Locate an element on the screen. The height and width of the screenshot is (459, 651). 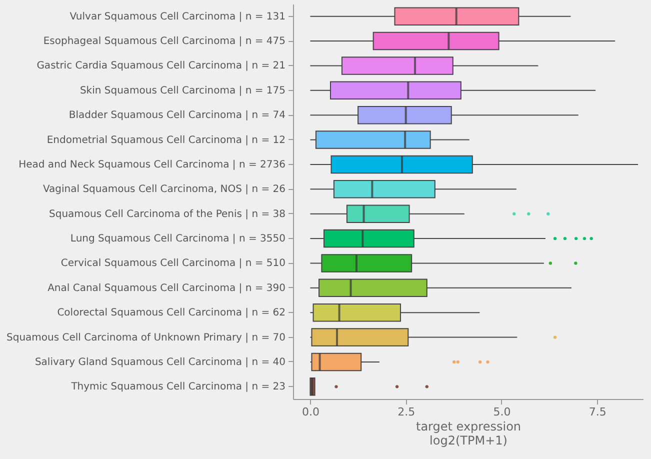
y-tick-label: Head and Neck Squamous Cell Carcinoma | n = 2736 is located at coordinates (152, 164).